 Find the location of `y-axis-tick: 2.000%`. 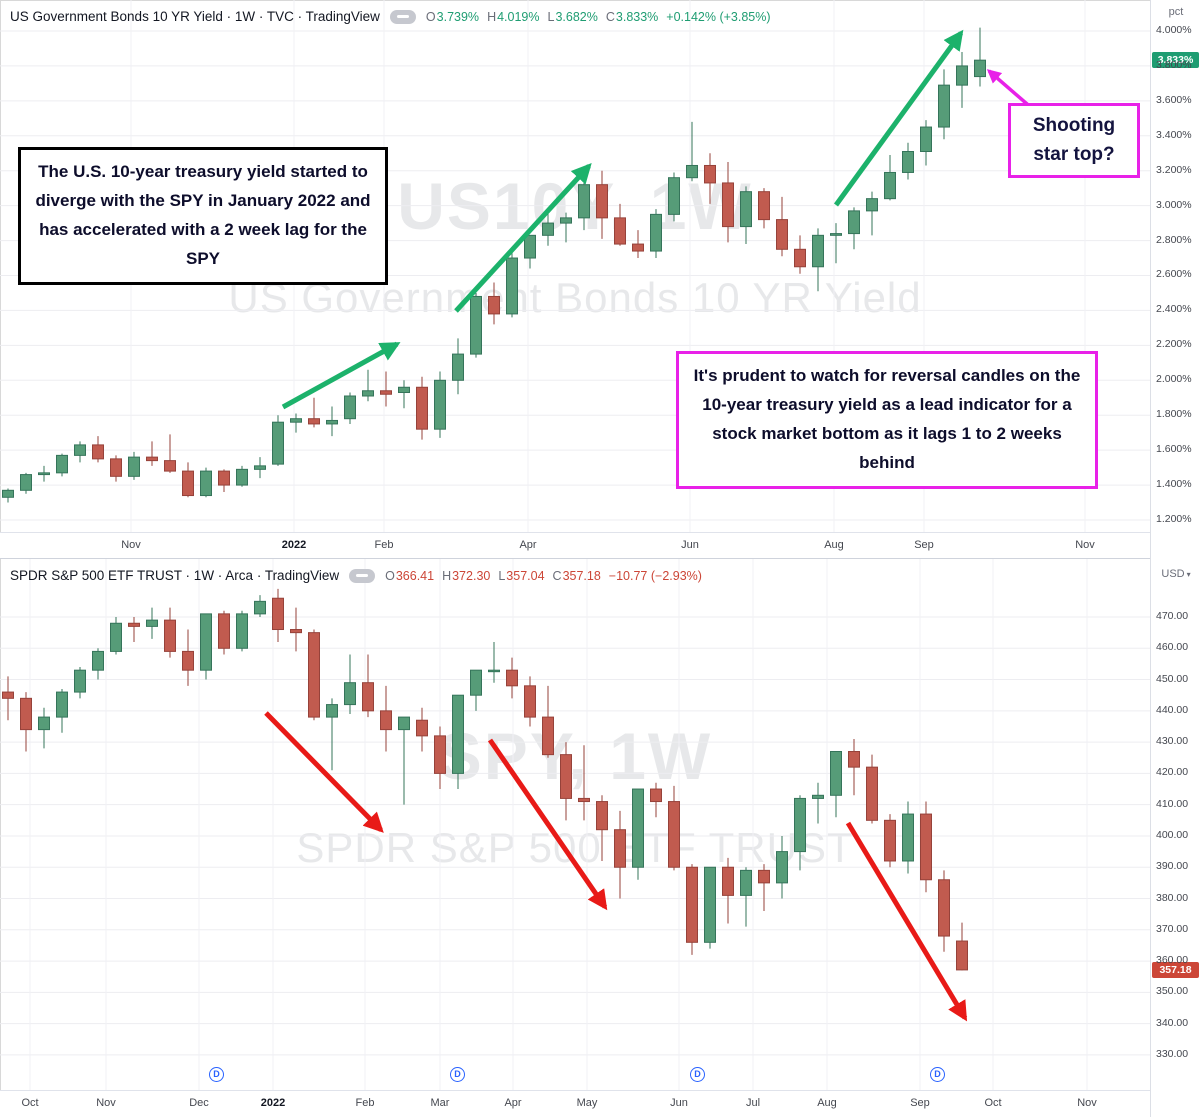

y-axis-tick: 2.000% is located at coordinates (1174, 379).